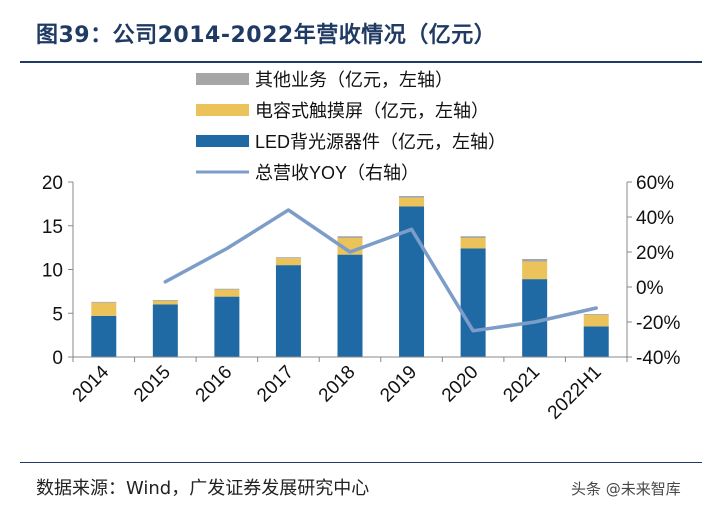  I want to click on legend-swatch-led, so click(222, 141).